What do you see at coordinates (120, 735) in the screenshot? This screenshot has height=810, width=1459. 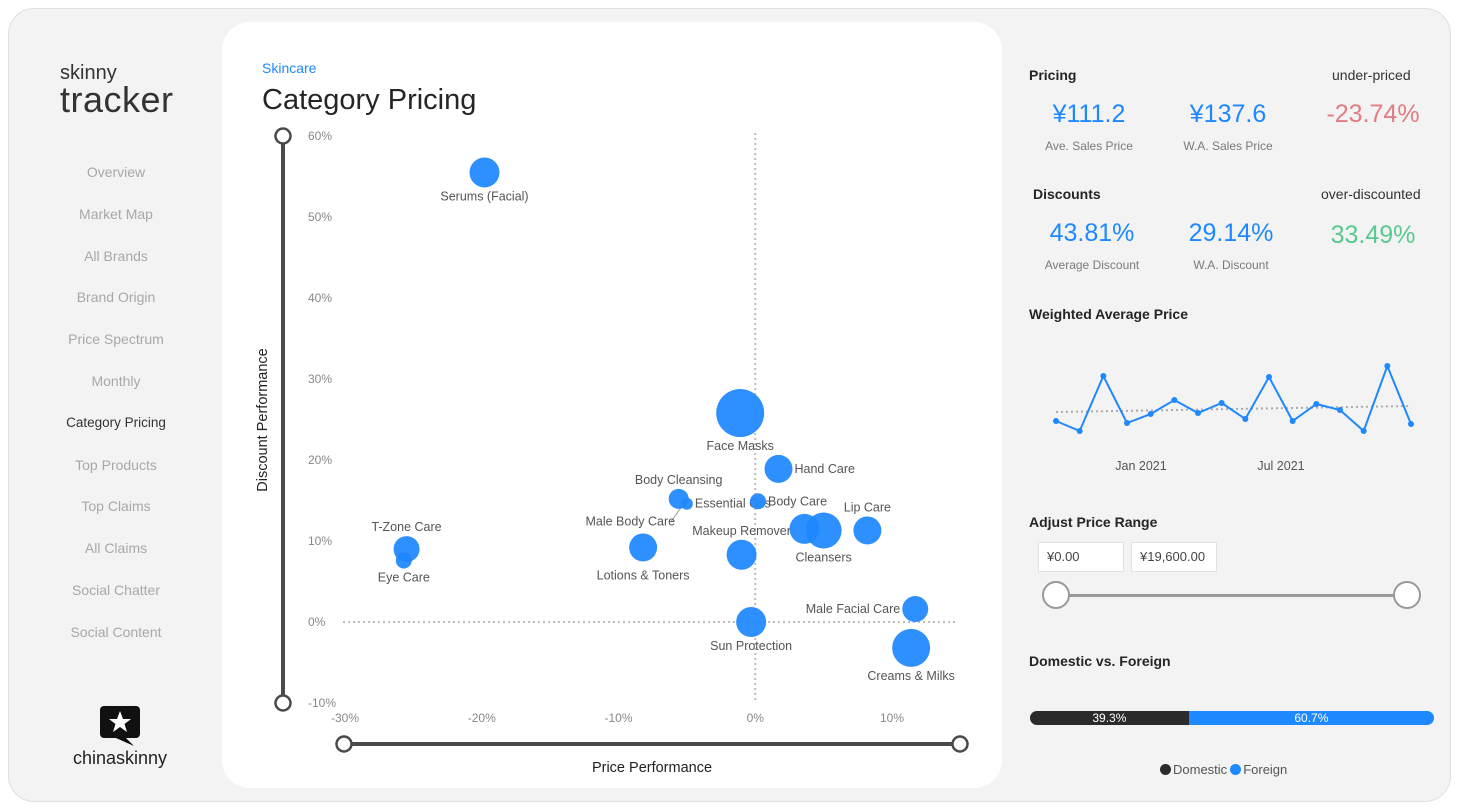 I see `brand-logo: chinaskinny` at bounding box center [120, 735].